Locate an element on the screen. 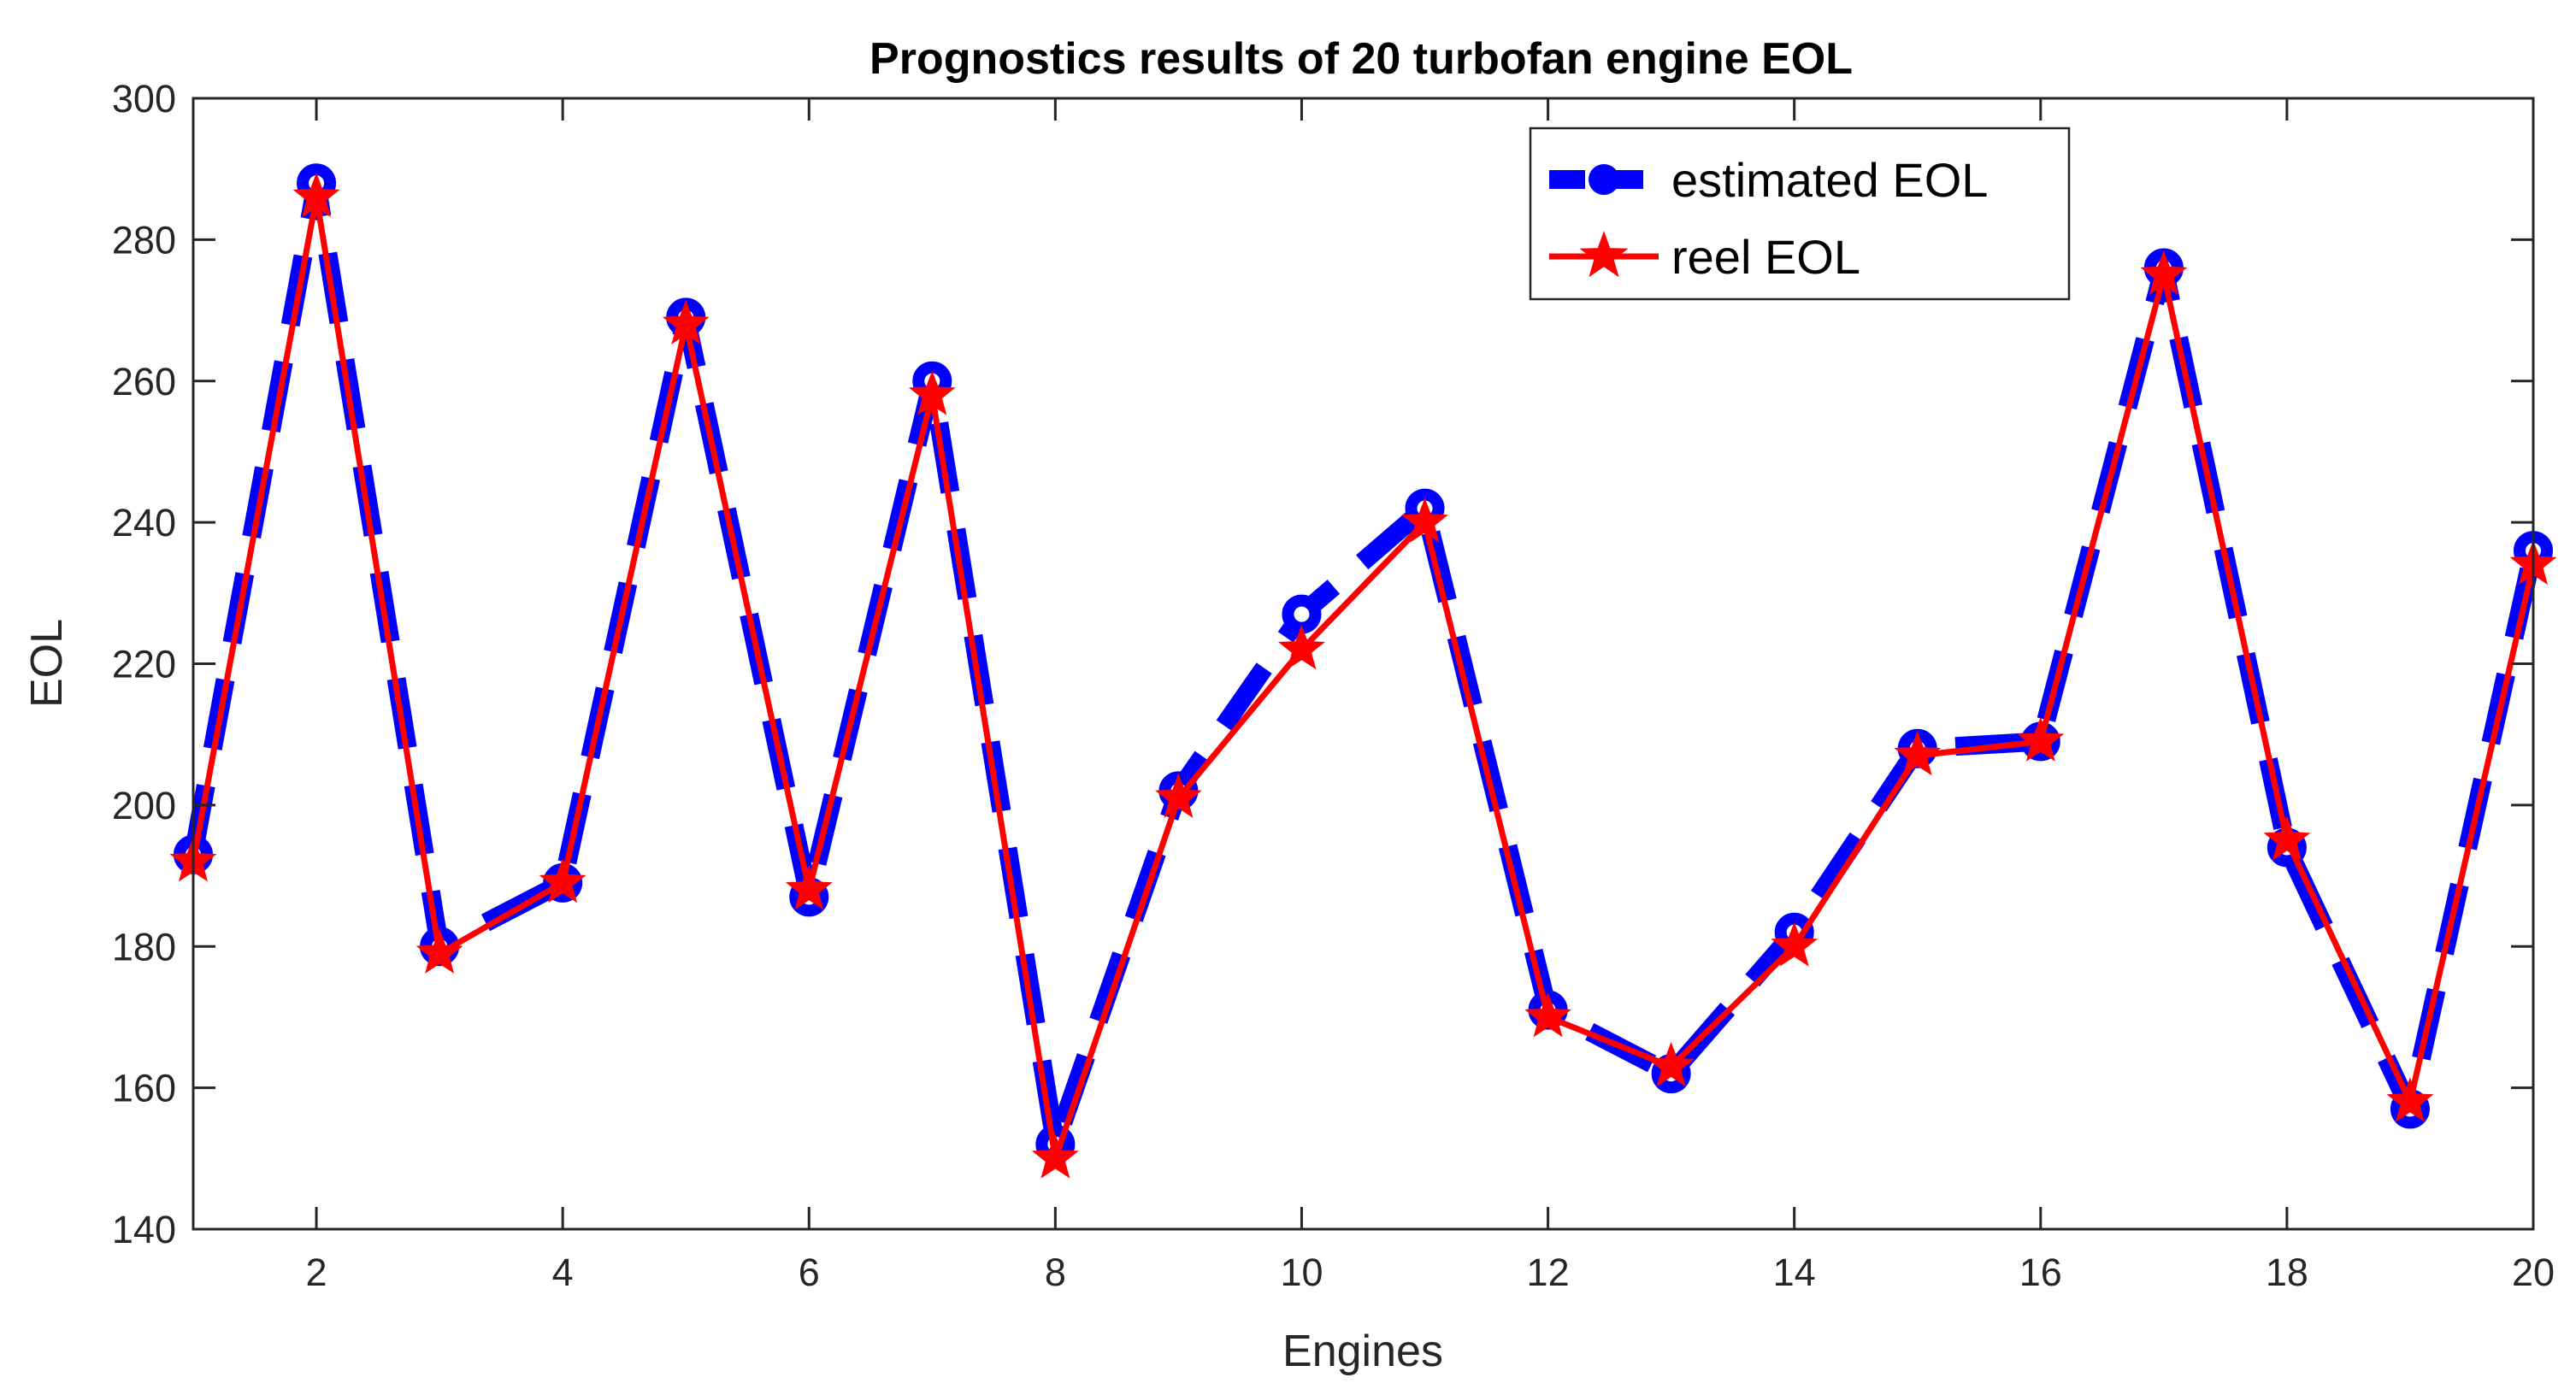  y-tick-label: 160 is located at coordinates (144, 1088).